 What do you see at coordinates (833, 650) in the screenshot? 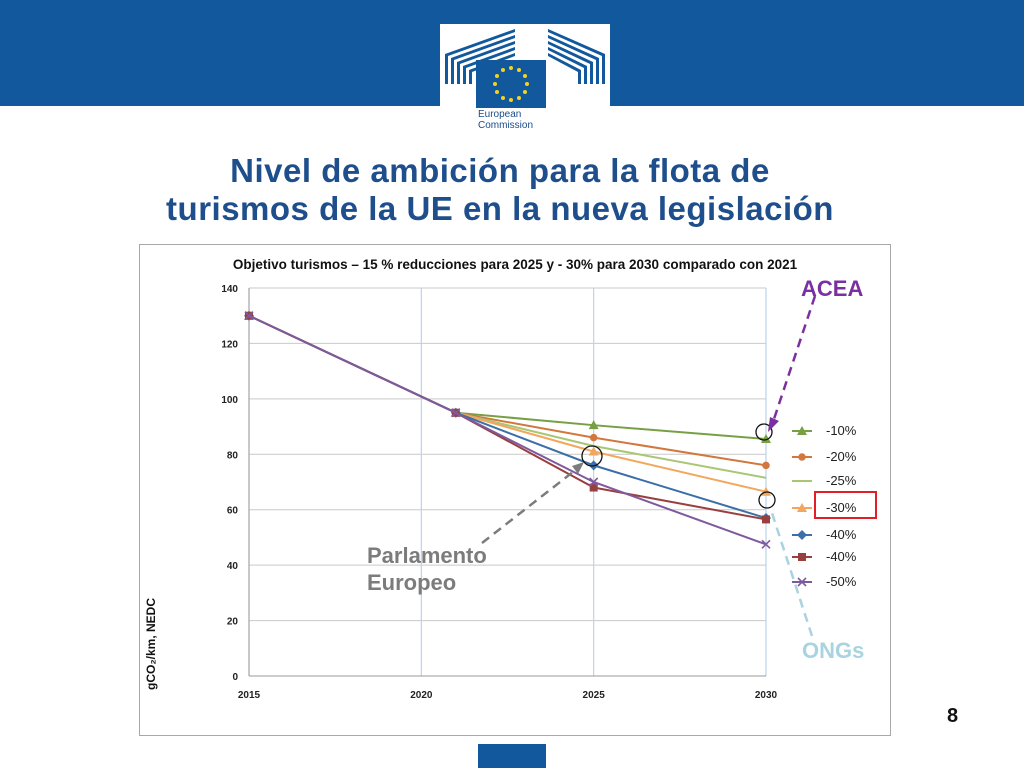
I see `annotation-ongs: ONGs` at bounding box center [833, 650].